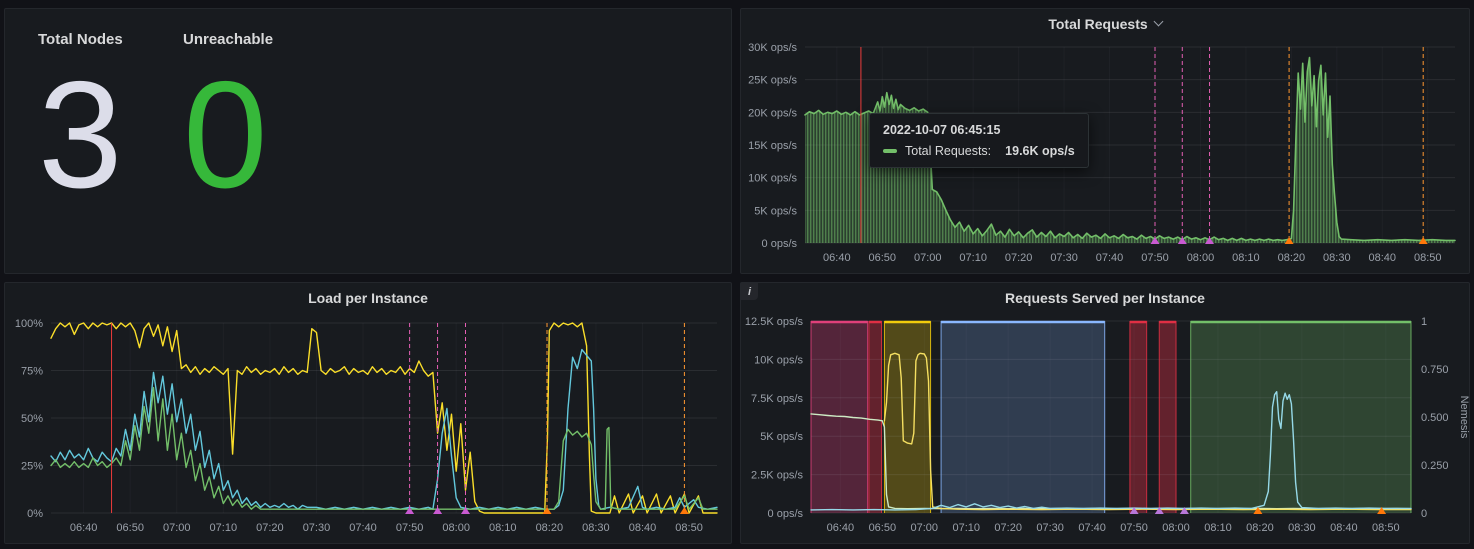 The height and width of the screenshot is (549, 1474). I want to click on load-per-instance-title: Load per Instance, so click(368, 298).